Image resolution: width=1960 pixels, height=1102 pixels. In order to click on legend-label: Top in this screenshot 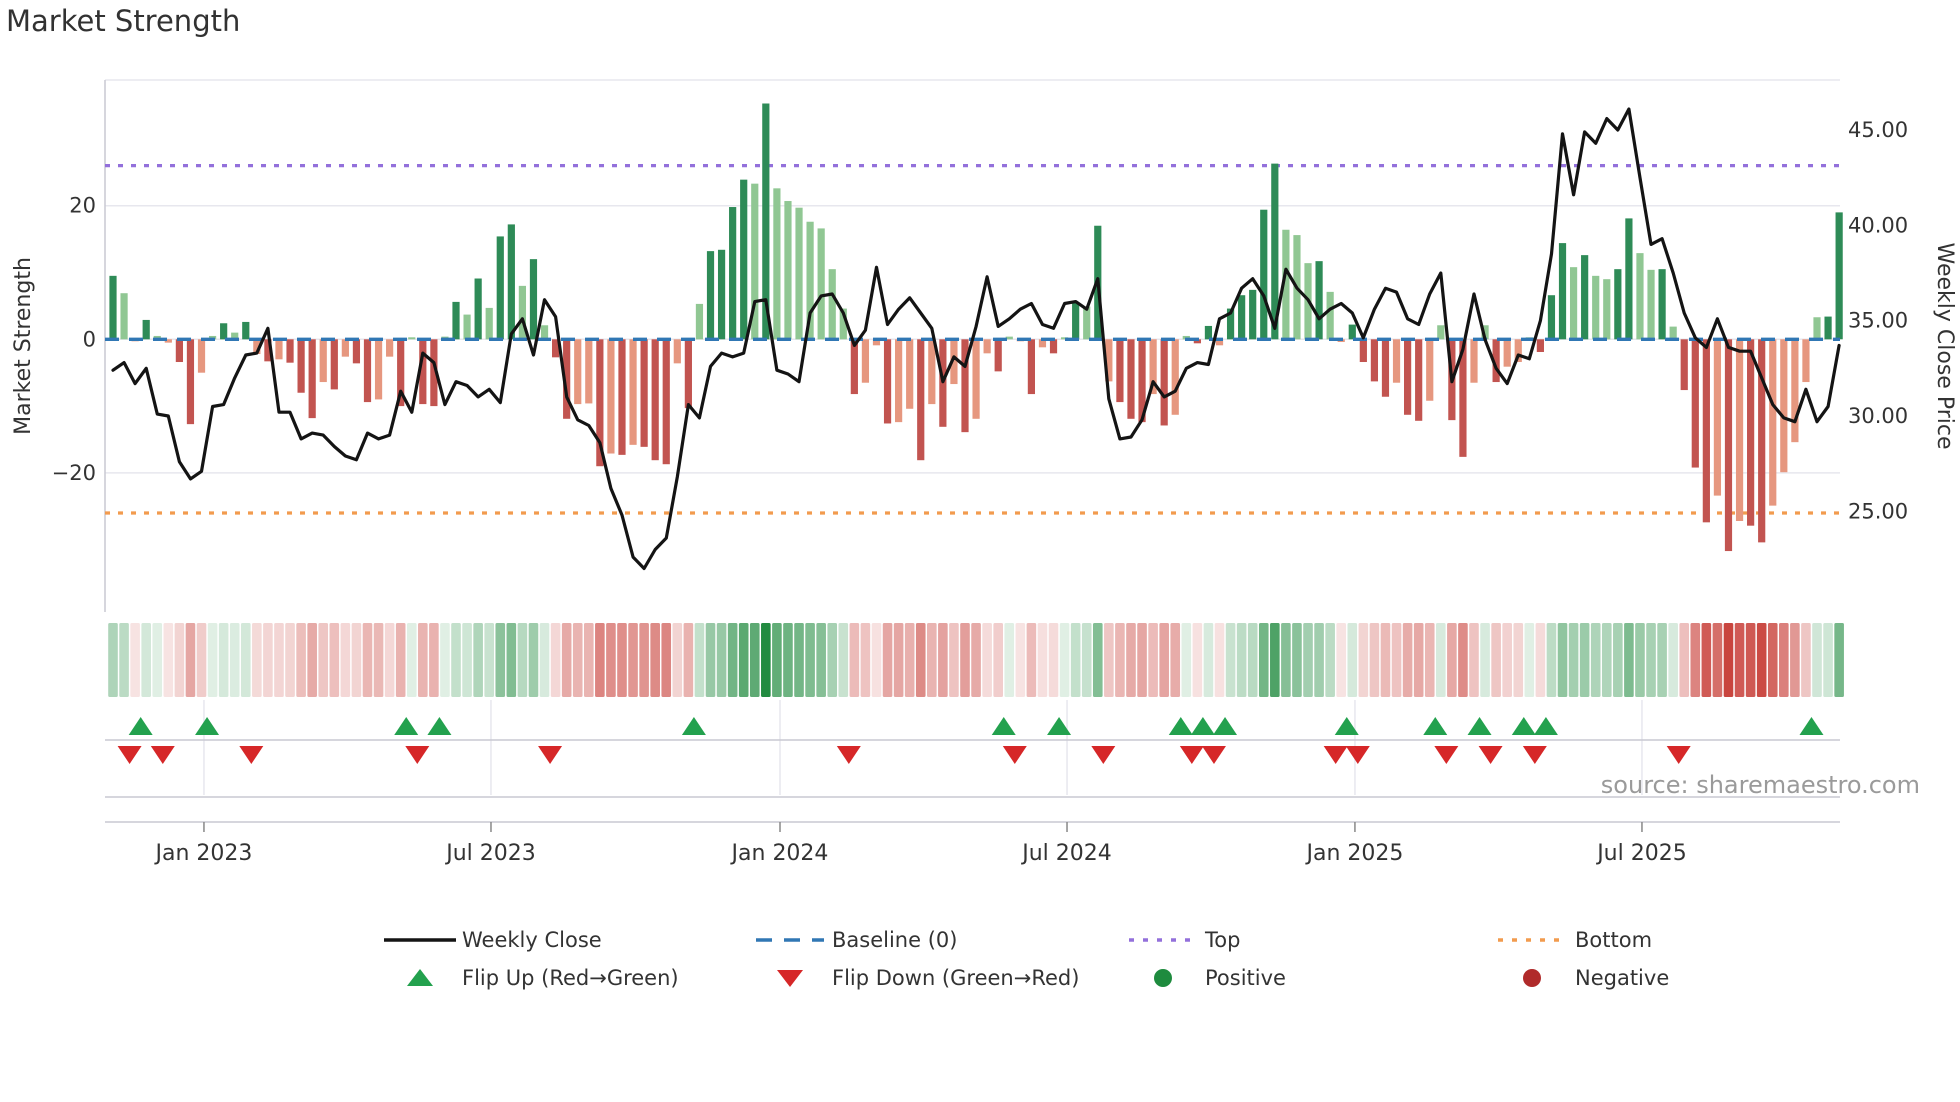, I will do `click(1223, 940)`.